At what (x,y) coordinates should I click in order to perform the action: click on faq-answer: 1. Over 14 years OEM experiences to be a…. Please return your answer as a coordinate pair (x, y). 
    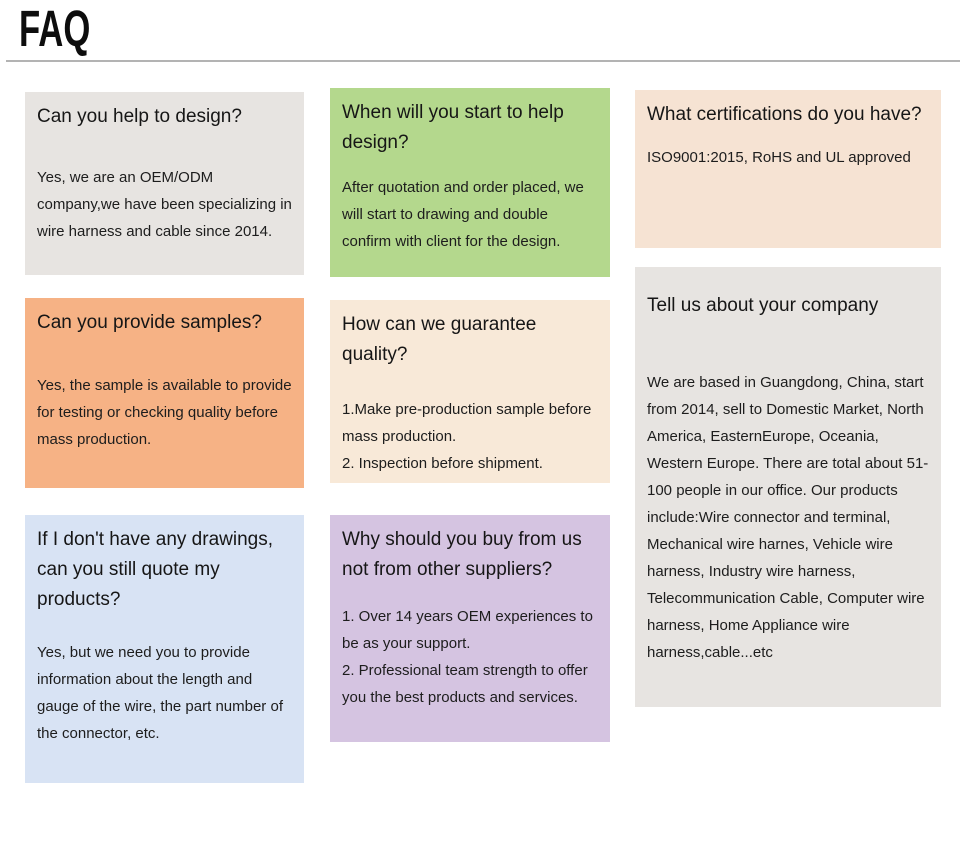
    Looking at the image, I should click on (467, 630).